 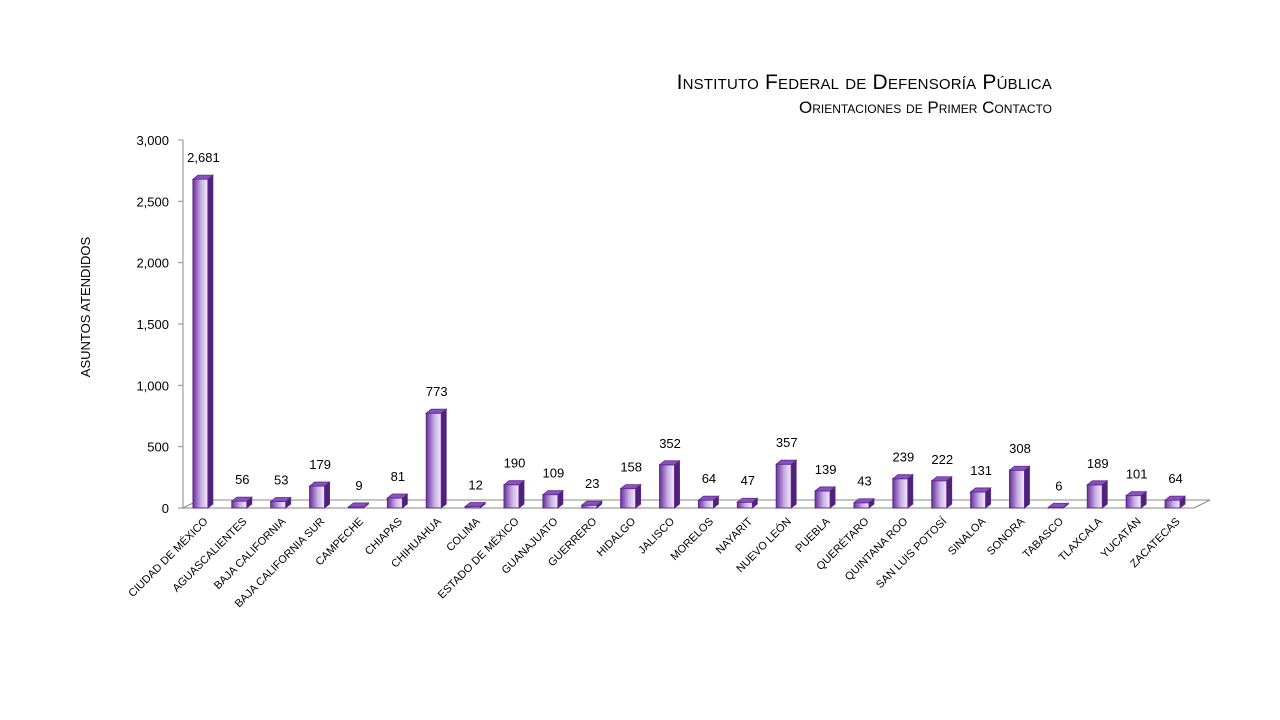 What do you see at coordinates (1020, 448) in the screenshot?
I see `data-label: 308` at bounding box center [1020, 448].